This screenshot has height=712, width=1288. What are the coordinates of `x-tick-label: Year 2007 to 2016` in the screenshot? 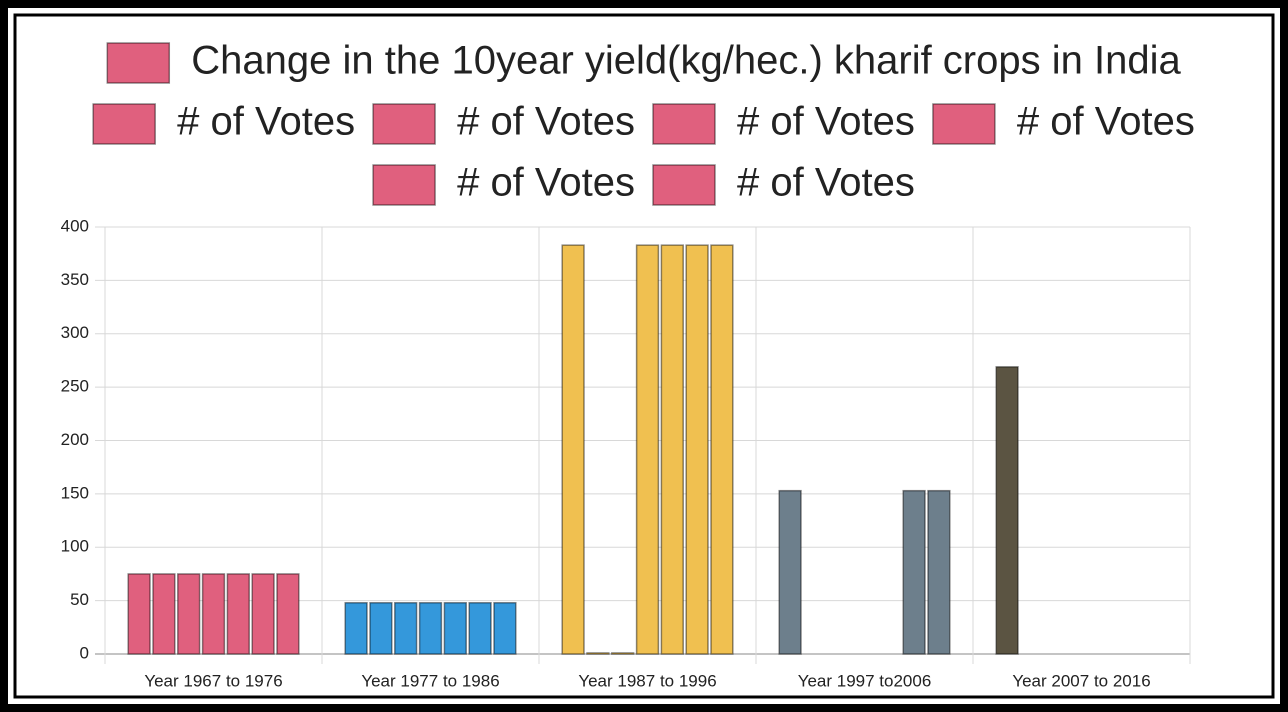 It's located at (1081, 680).